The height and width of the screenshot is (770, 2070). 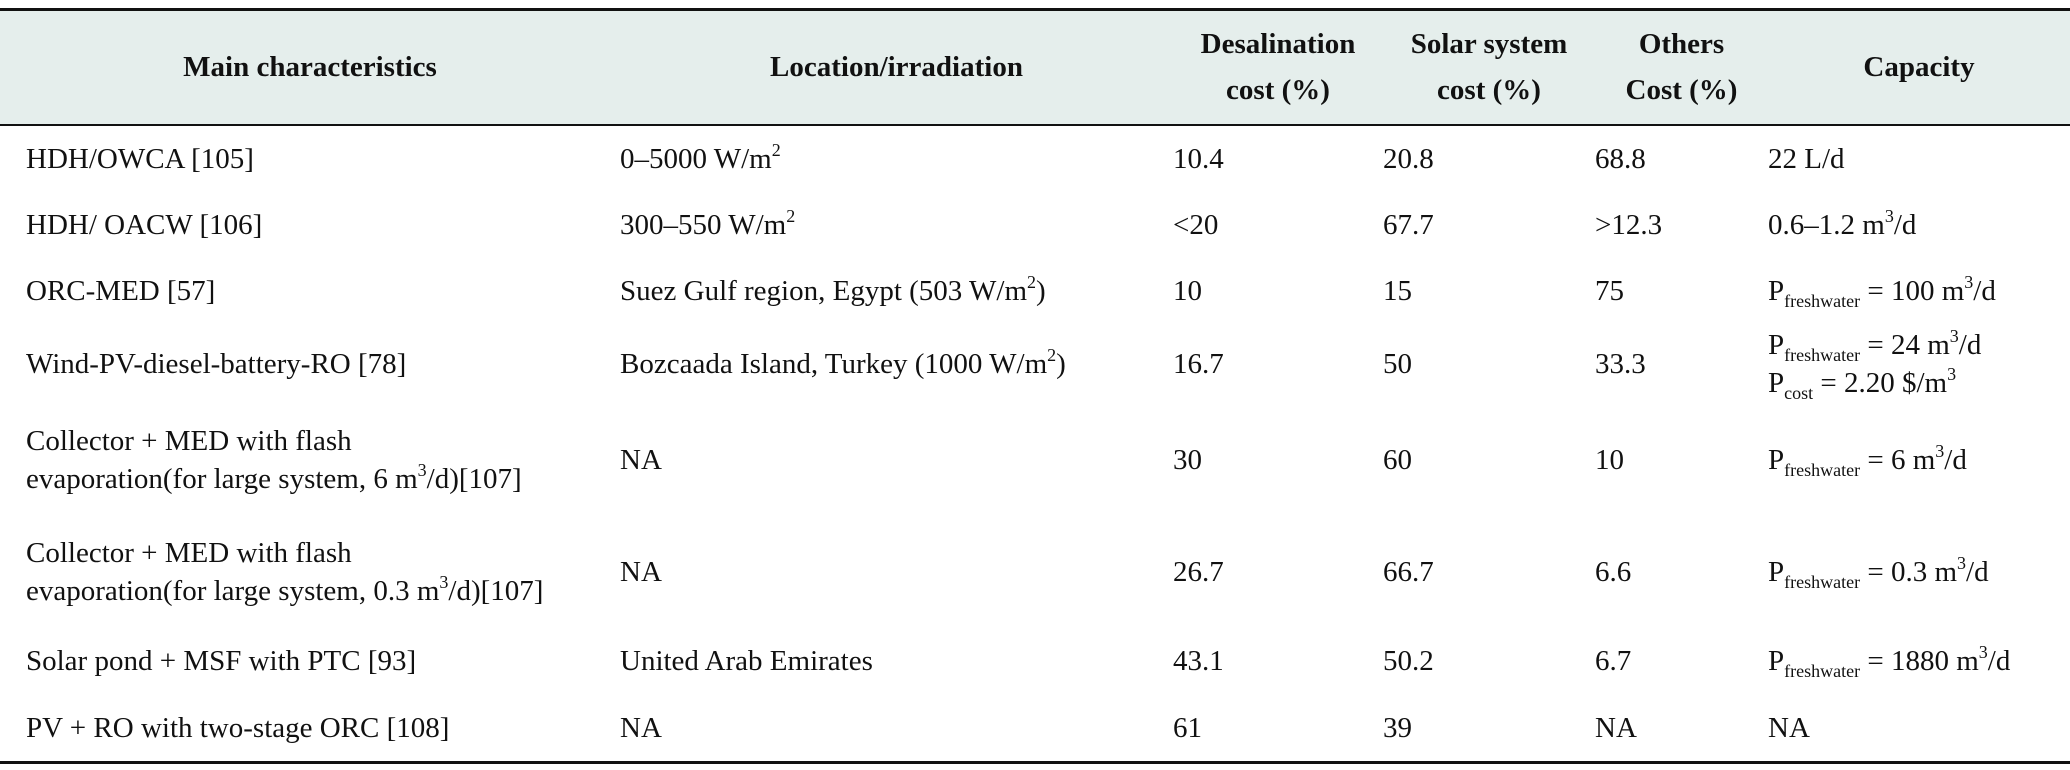 What do you see at coordinates (310, 225) in the screenshot?
I see `table-cell: HDH/ OACW [106]` at bounding box center [310, 225].